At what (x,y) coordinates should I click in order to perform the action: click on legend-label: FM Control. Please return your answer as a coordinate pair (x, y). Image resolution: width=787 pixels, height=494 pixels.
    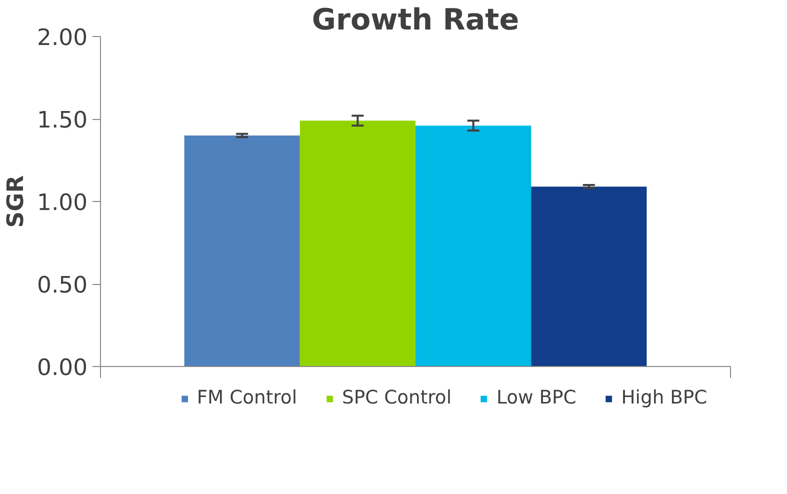
    Looking at the image, I should click on (247, 398).